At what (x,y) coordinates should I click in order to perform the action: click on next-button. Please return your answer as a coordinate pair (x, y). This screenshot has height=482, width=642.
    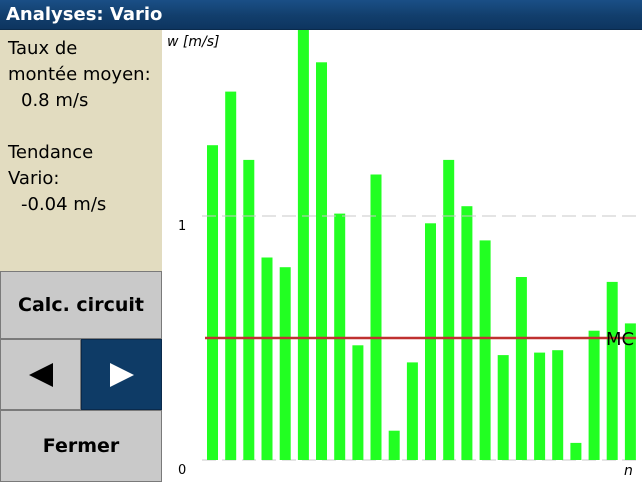
    Looking at the image, I should click on (121, 374).